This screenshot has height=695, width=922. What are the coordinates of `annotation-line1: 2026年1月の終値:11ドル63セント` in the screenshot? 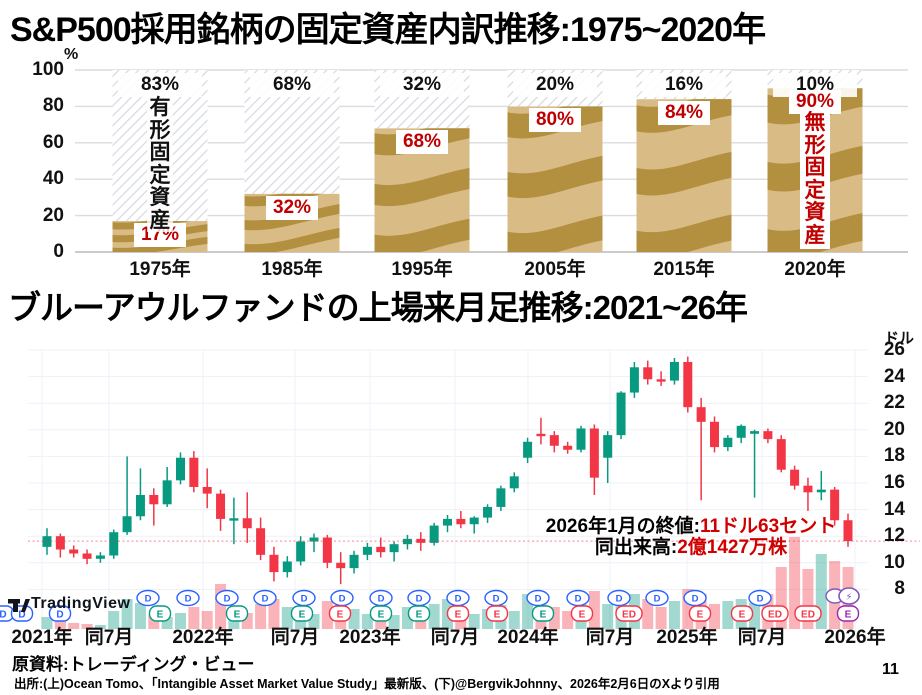 It's located at (691, 526).